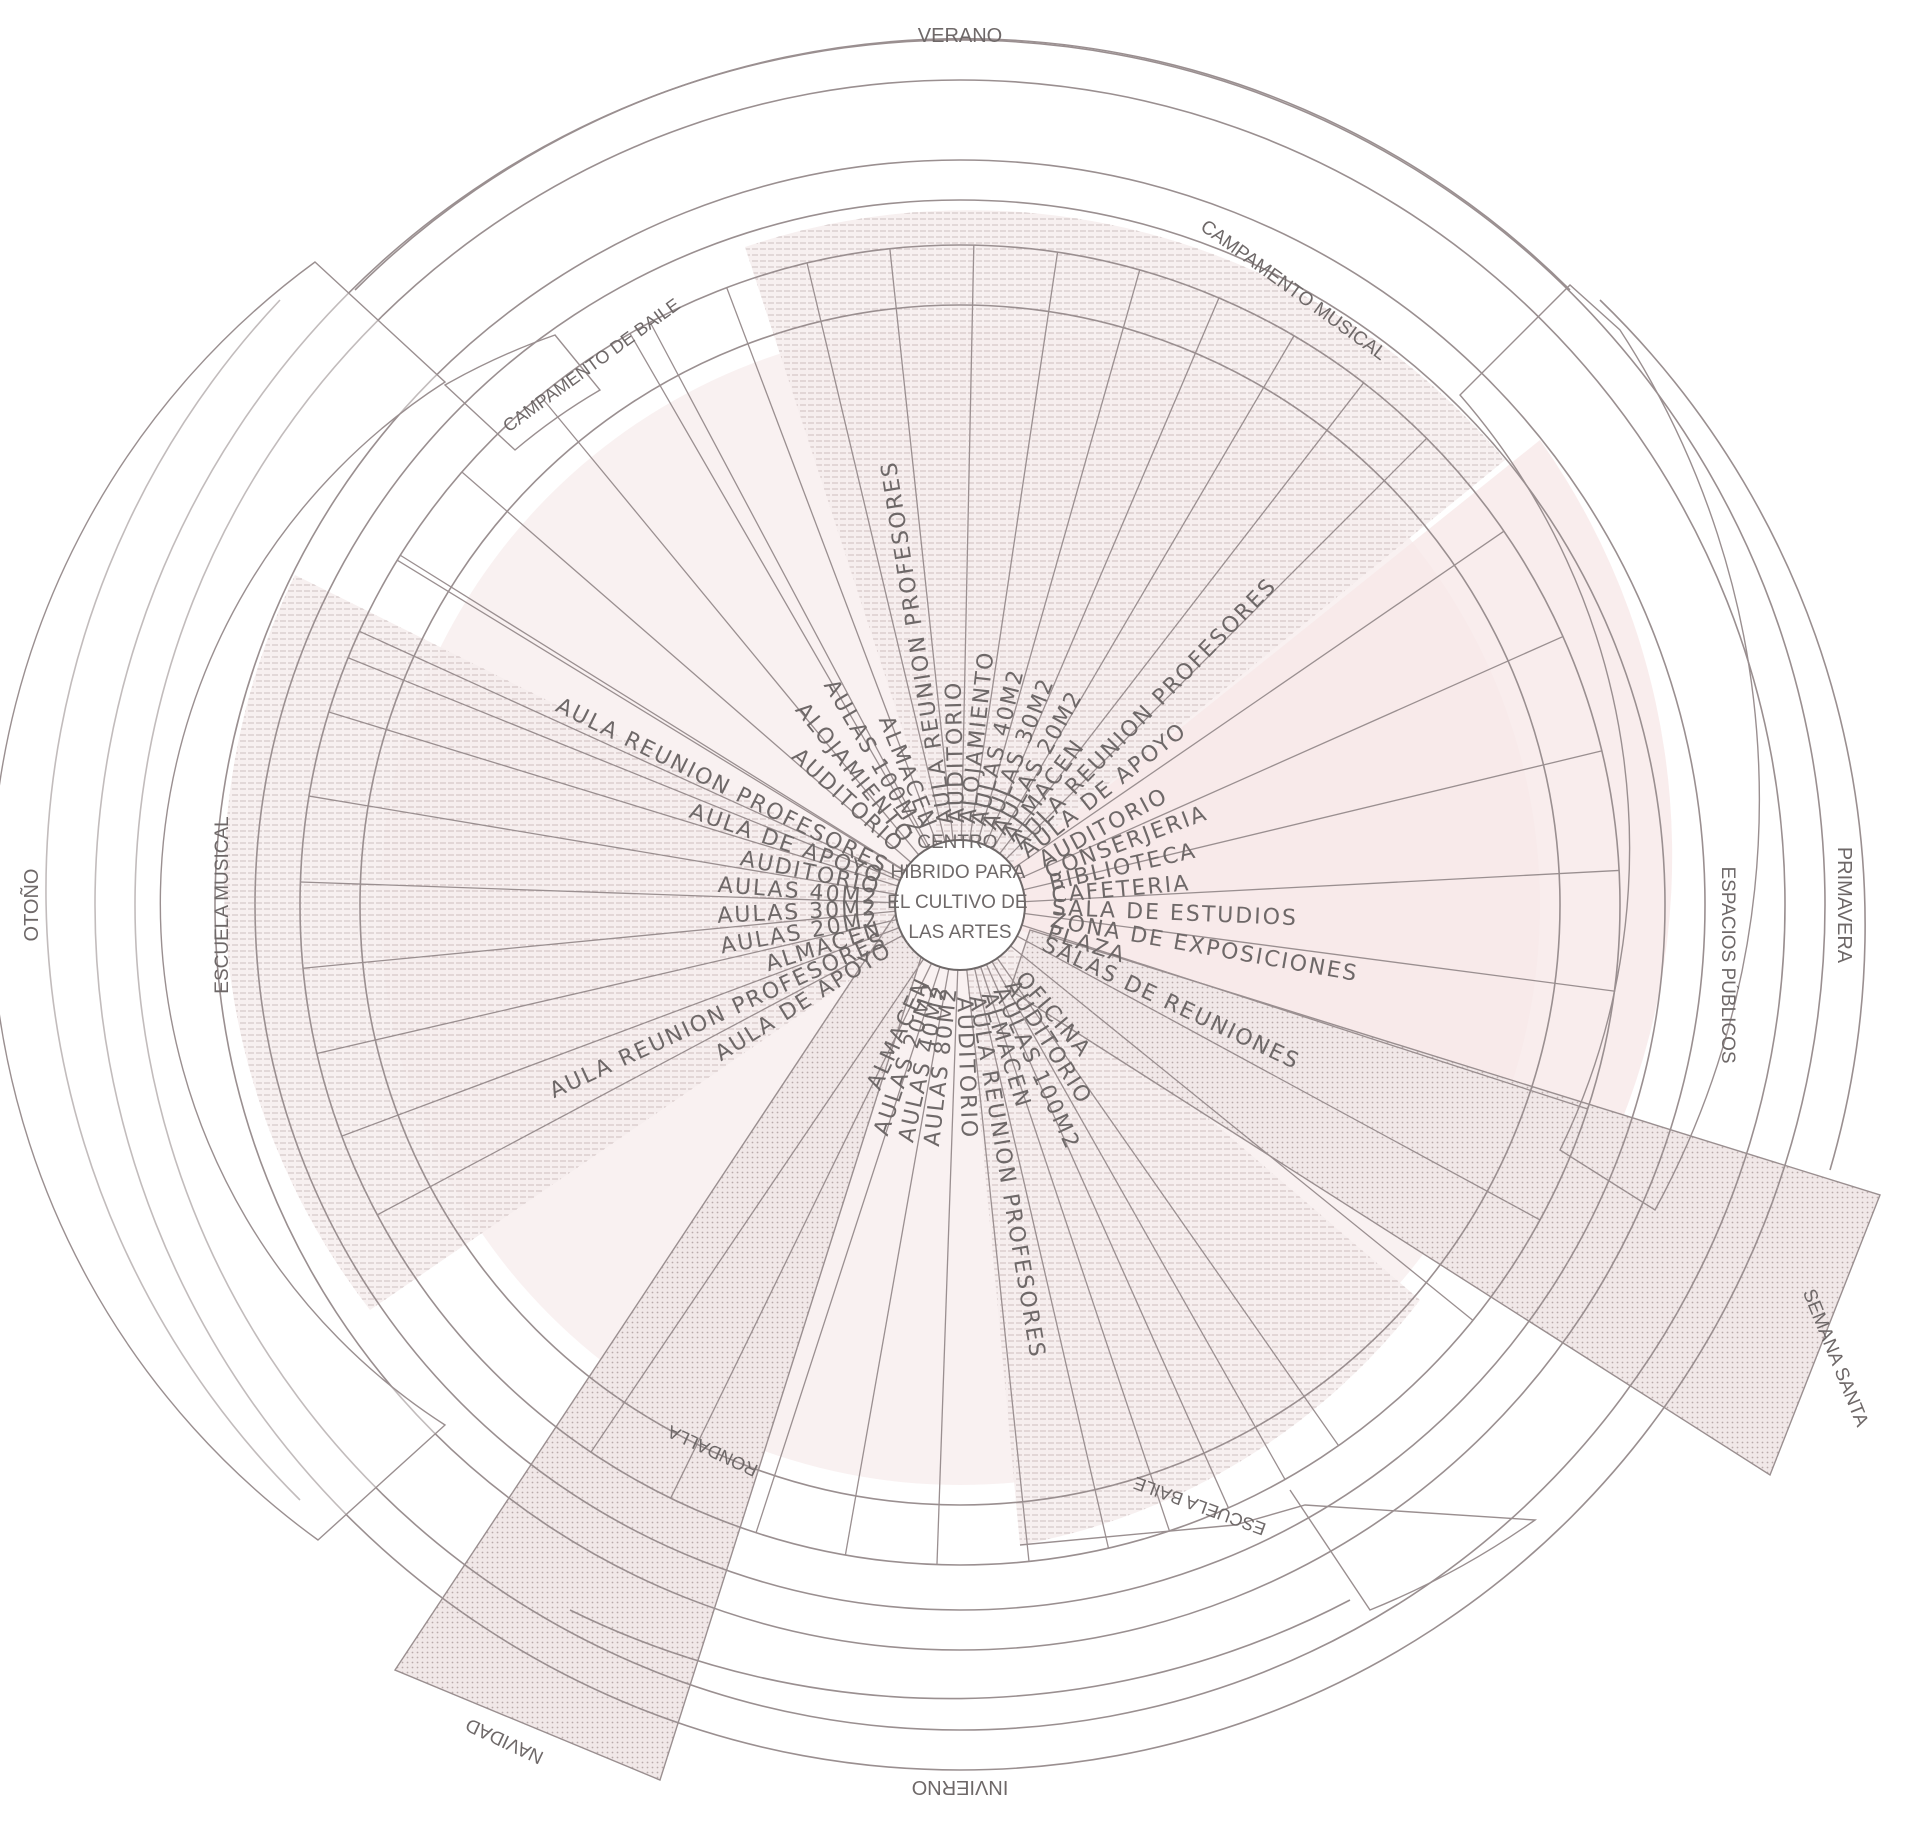 The width and height of the screenshot is (1920, 1828). What do you see at coordinates (1844, 905) in the screenshot?
I see `season-label-primavera: PRIMAVERA` at bounding box center [1844, 905].